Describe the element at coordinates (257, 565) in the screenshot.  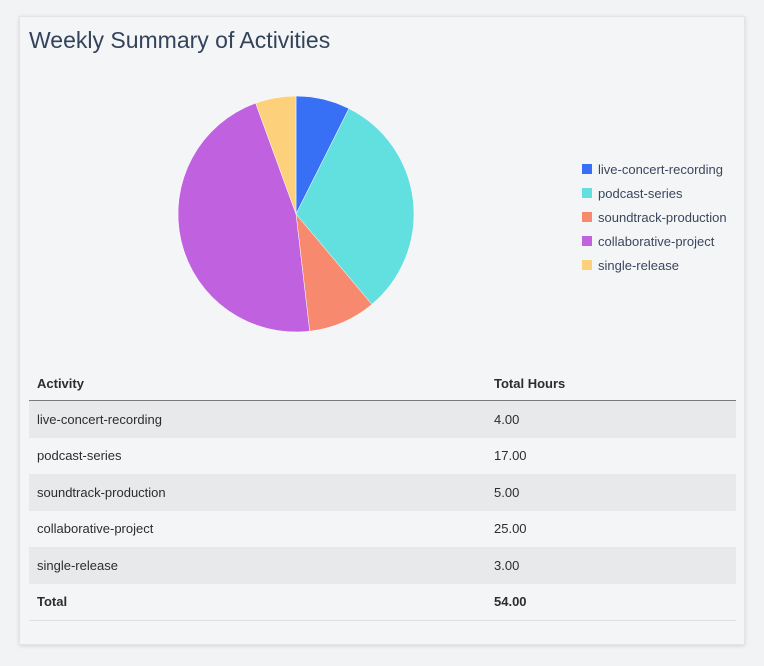
I see `activity-cell: single-release` at that location.